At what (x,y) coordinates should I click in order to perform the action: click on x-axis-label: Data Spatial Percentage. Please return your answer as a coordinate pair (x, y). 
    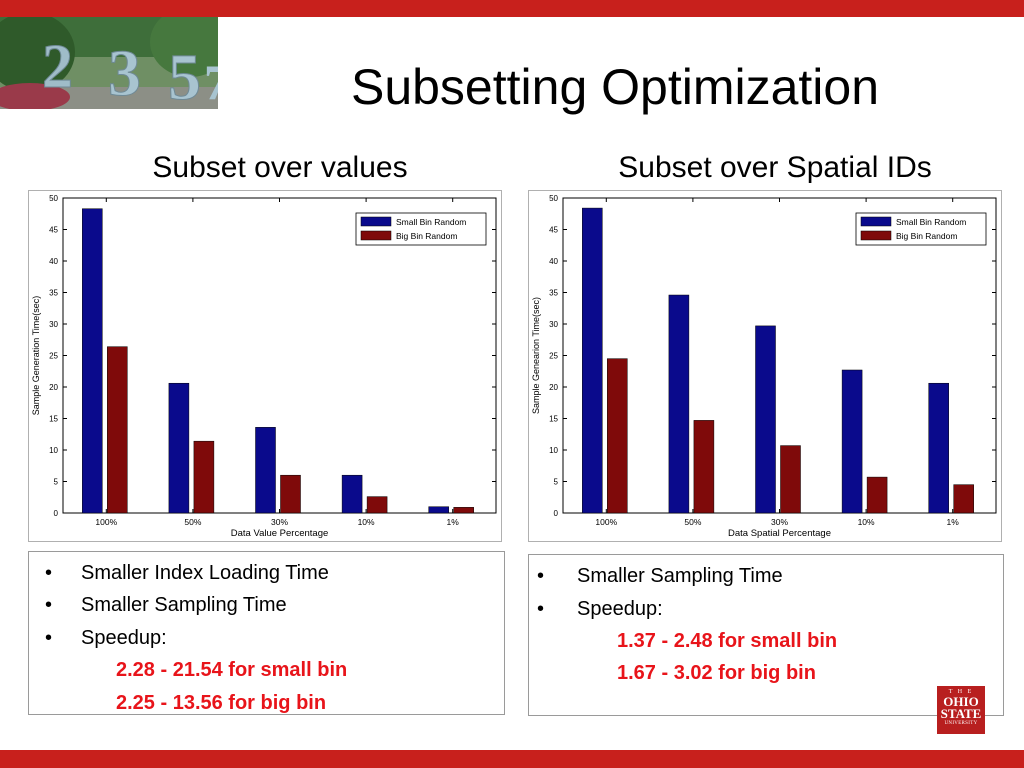
    Looking at the image, I should click on (779, 533).